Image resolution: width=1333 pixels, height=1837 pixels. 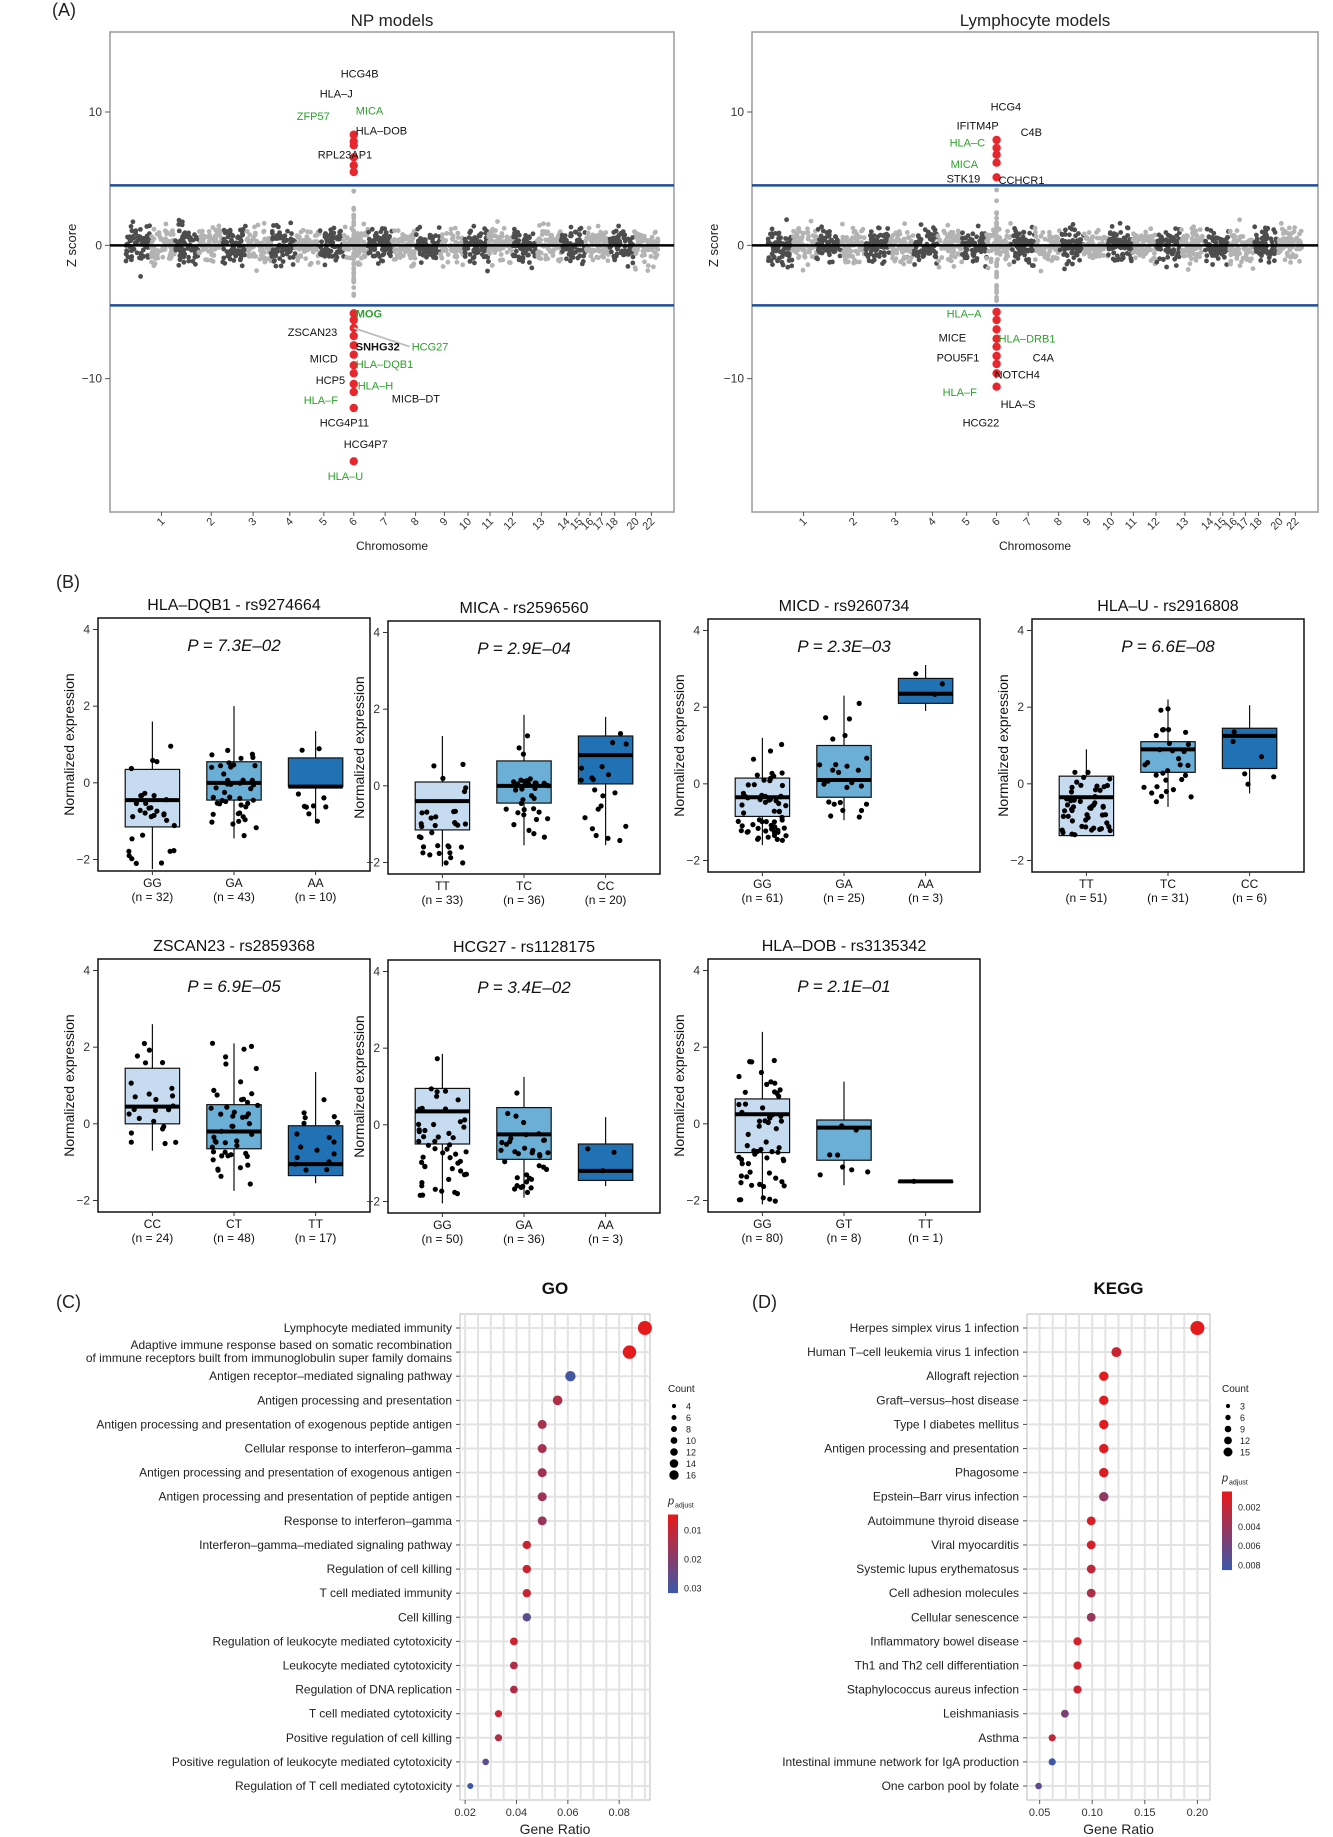 What do you see at coordinates (557, 1400) in the screenshot?
I see `term-dot` at bounding box center [557, 1400].